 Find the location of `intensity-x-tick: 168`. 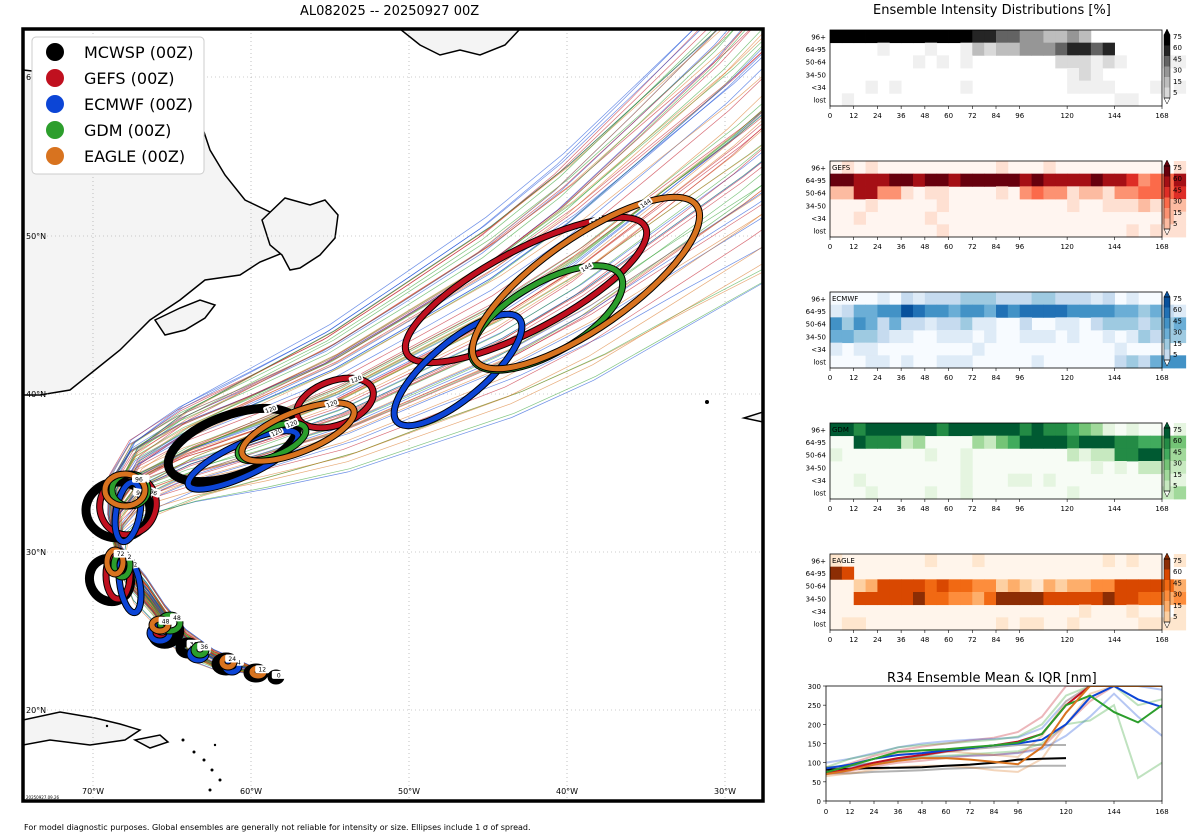

intensity-x-tick: 168 is located at coordinates (1161, 247).